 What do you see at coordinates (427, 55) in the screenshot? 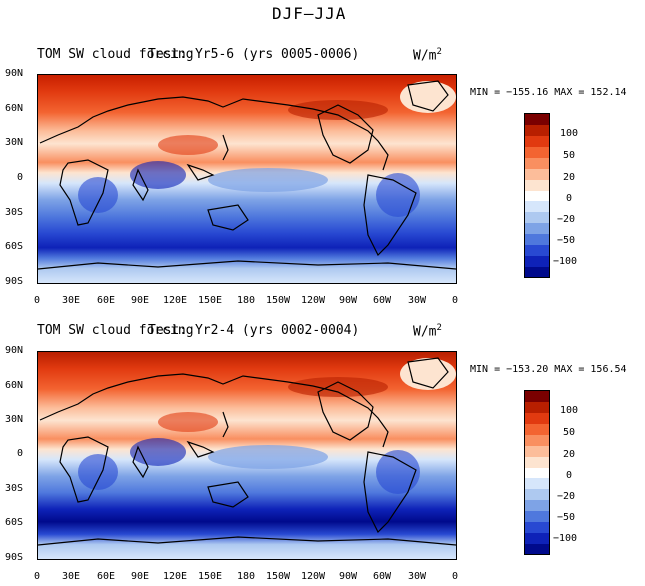
I see `panel-1-units: W/m2` at bounding box center [427, 55].